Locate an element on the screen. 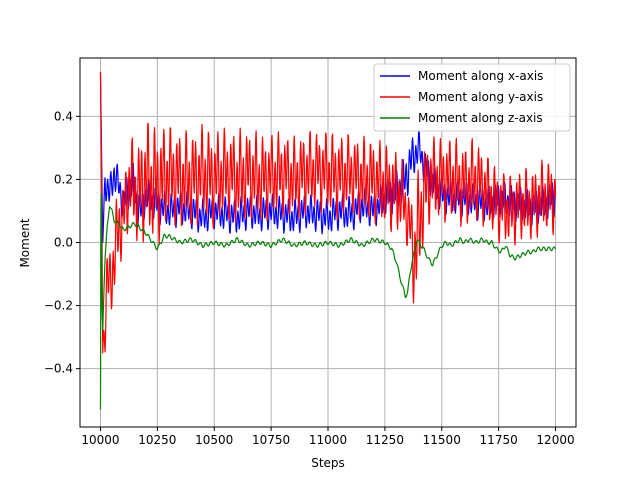  y-tick-label: 0.4 is located at coordinates (63, 116).